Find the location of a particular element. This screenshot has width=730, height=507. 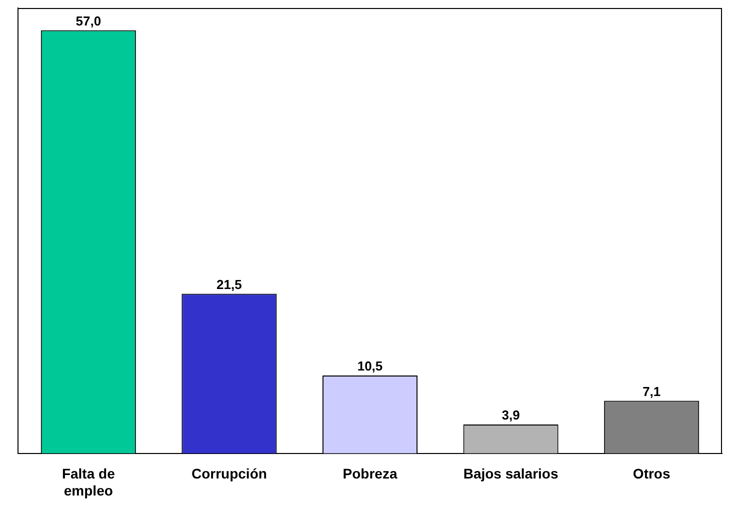

data-label: 3,9 is located at coordinates (511, 415).